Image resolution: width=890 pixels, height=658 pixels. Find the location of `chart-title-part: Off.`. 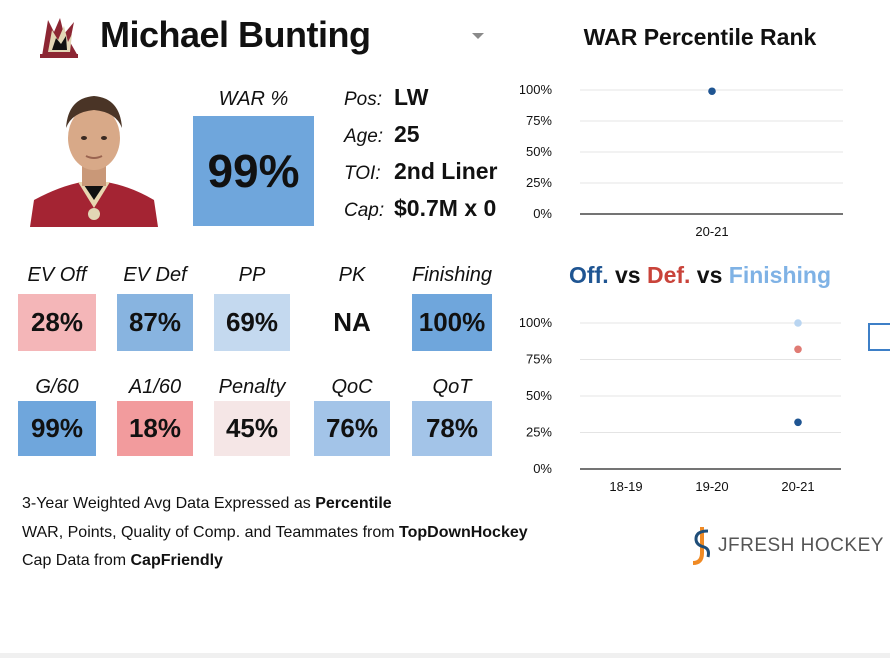

chart-title-part: Off. is located at coordinates (588, 275).